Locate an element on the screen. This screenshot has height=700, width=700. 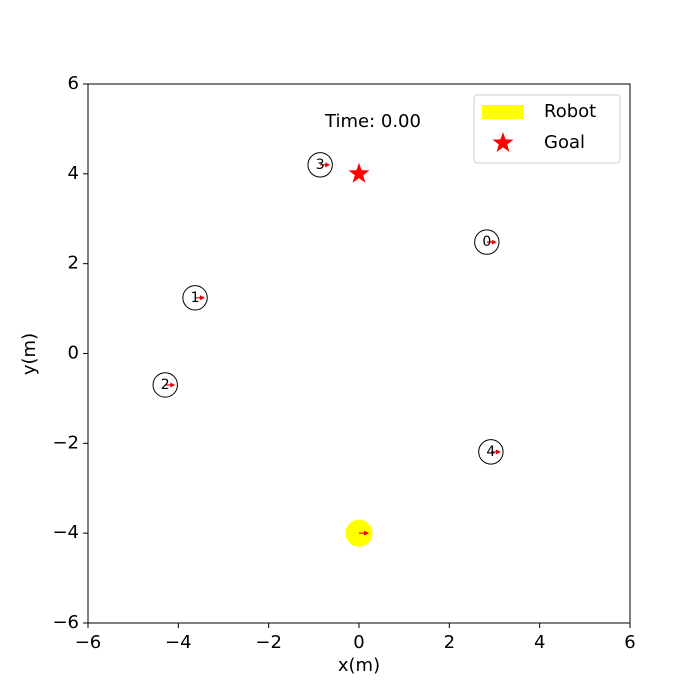
x-tick-label: −4 is located at coordinates (178, 642).